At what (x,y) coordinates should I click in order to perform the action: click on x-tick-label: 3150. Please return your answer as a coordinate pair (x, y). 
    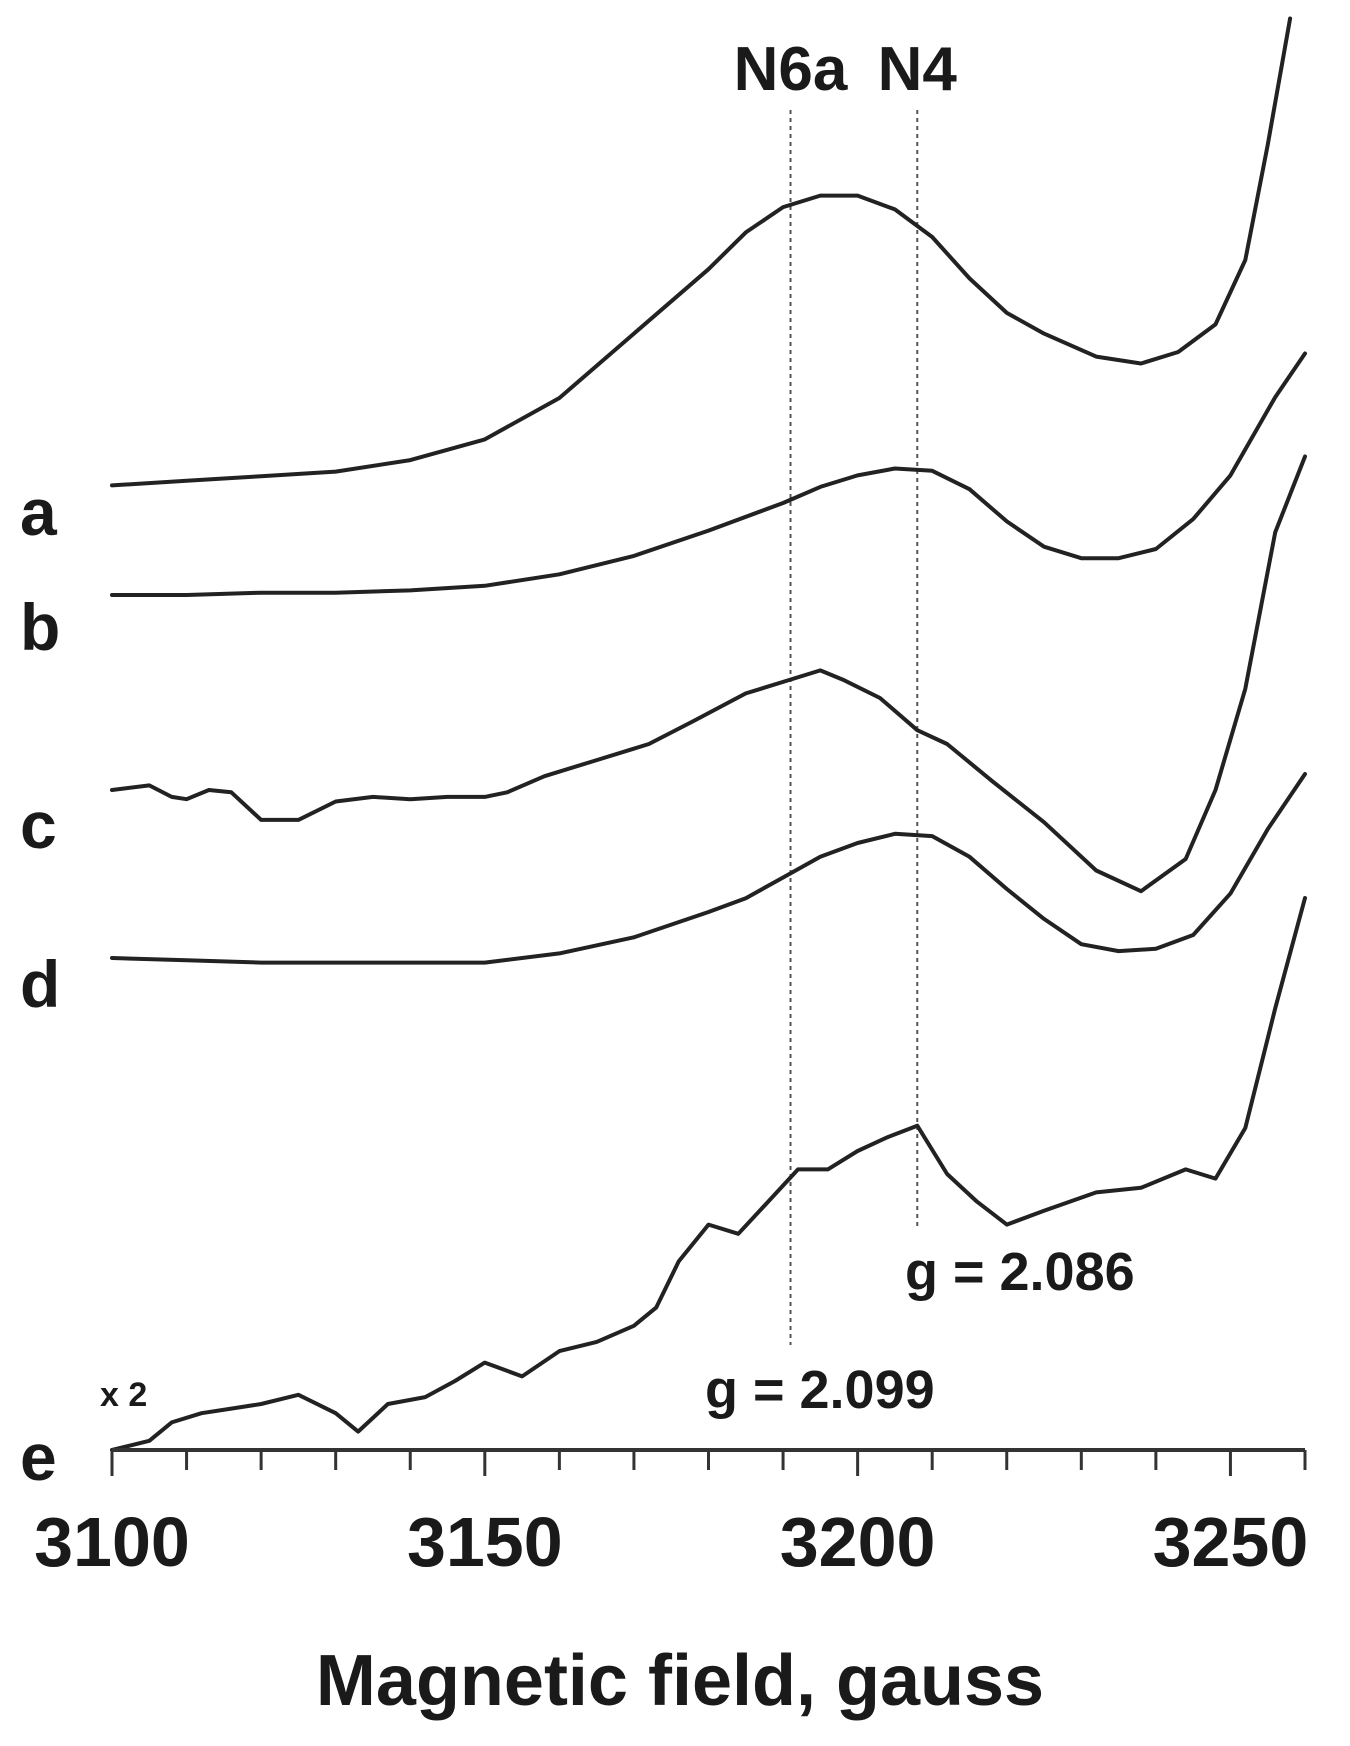
    Looking at the image, I should click on (485, 1542).